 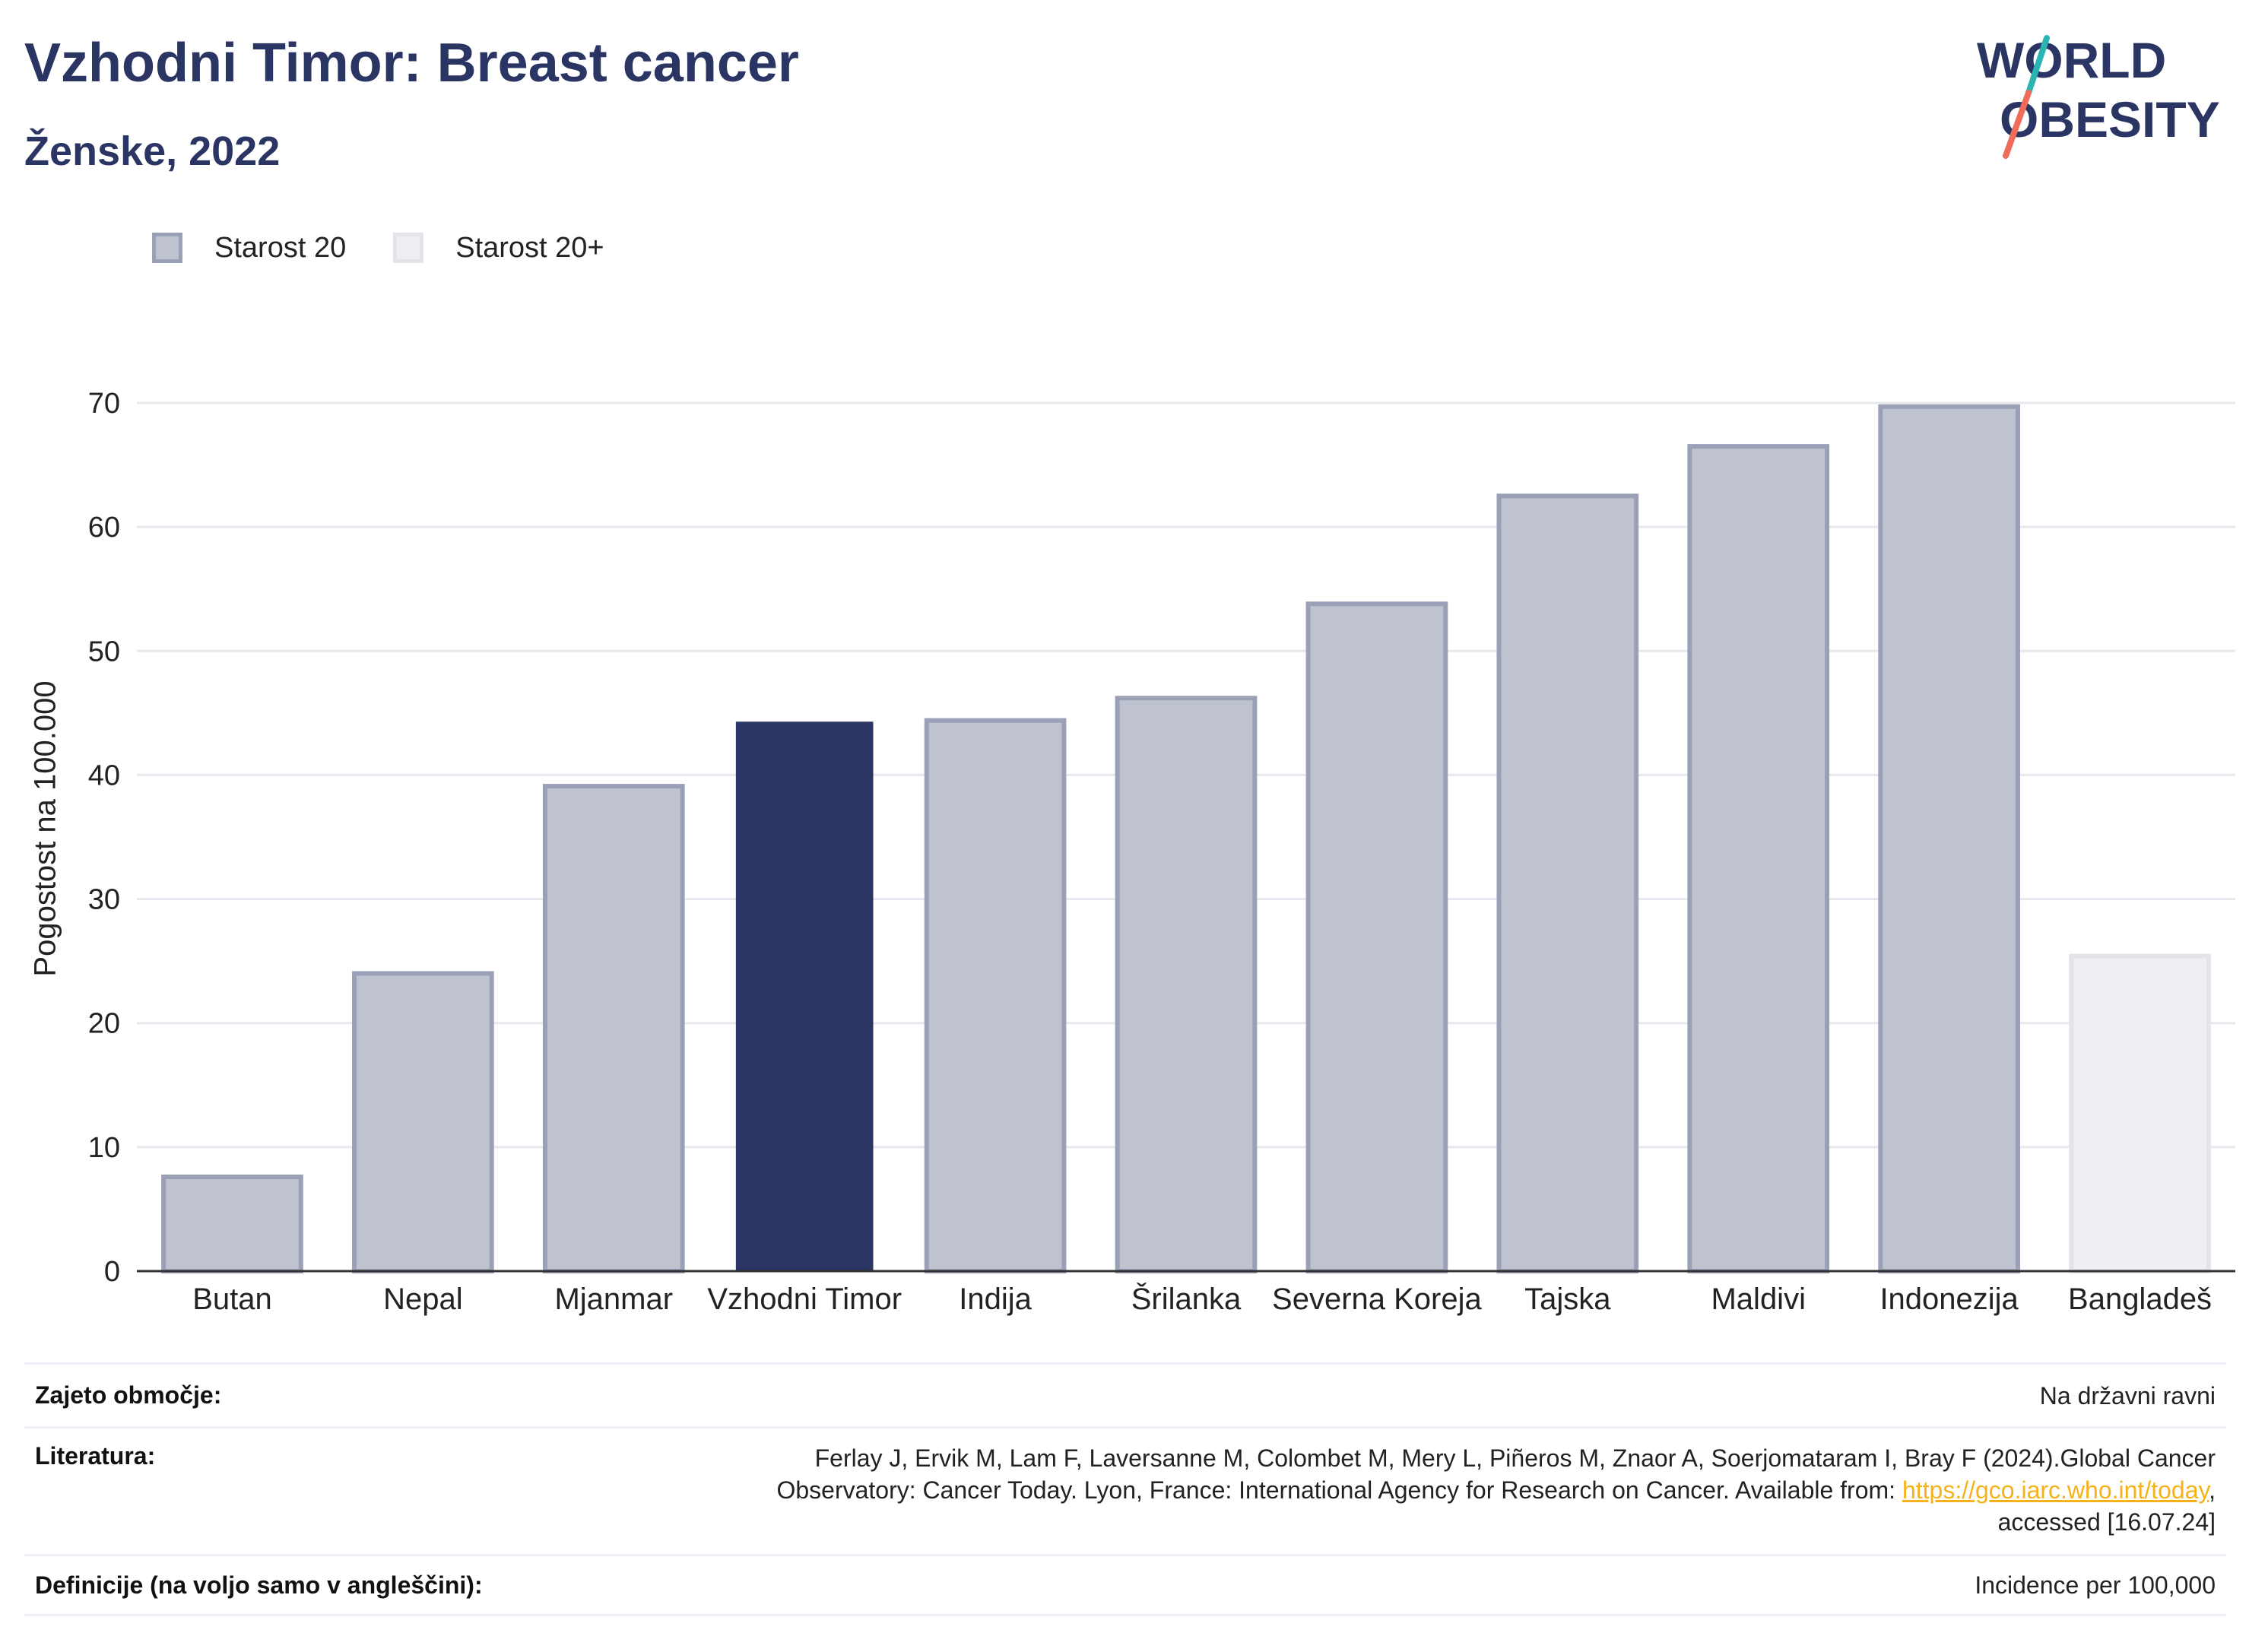 I want to click on y-tick-label: 40, so click(x=104, y=775).